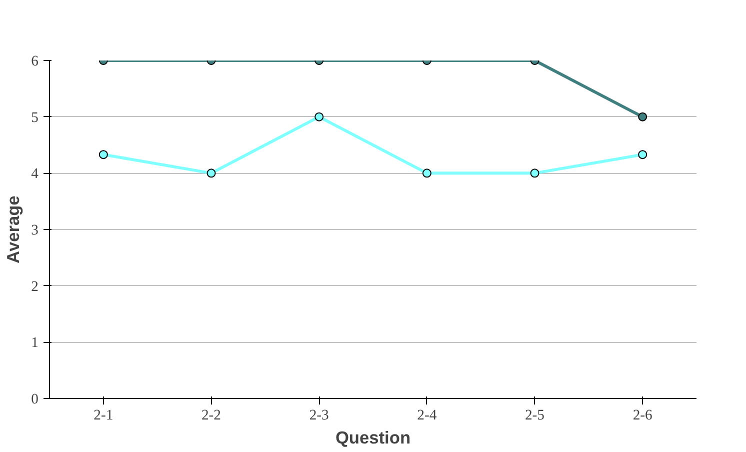 The image size is (746, 452). Describe the element at coordinates (13, 229) in the screenshot. I see `y-axis-title: Average` at that location.